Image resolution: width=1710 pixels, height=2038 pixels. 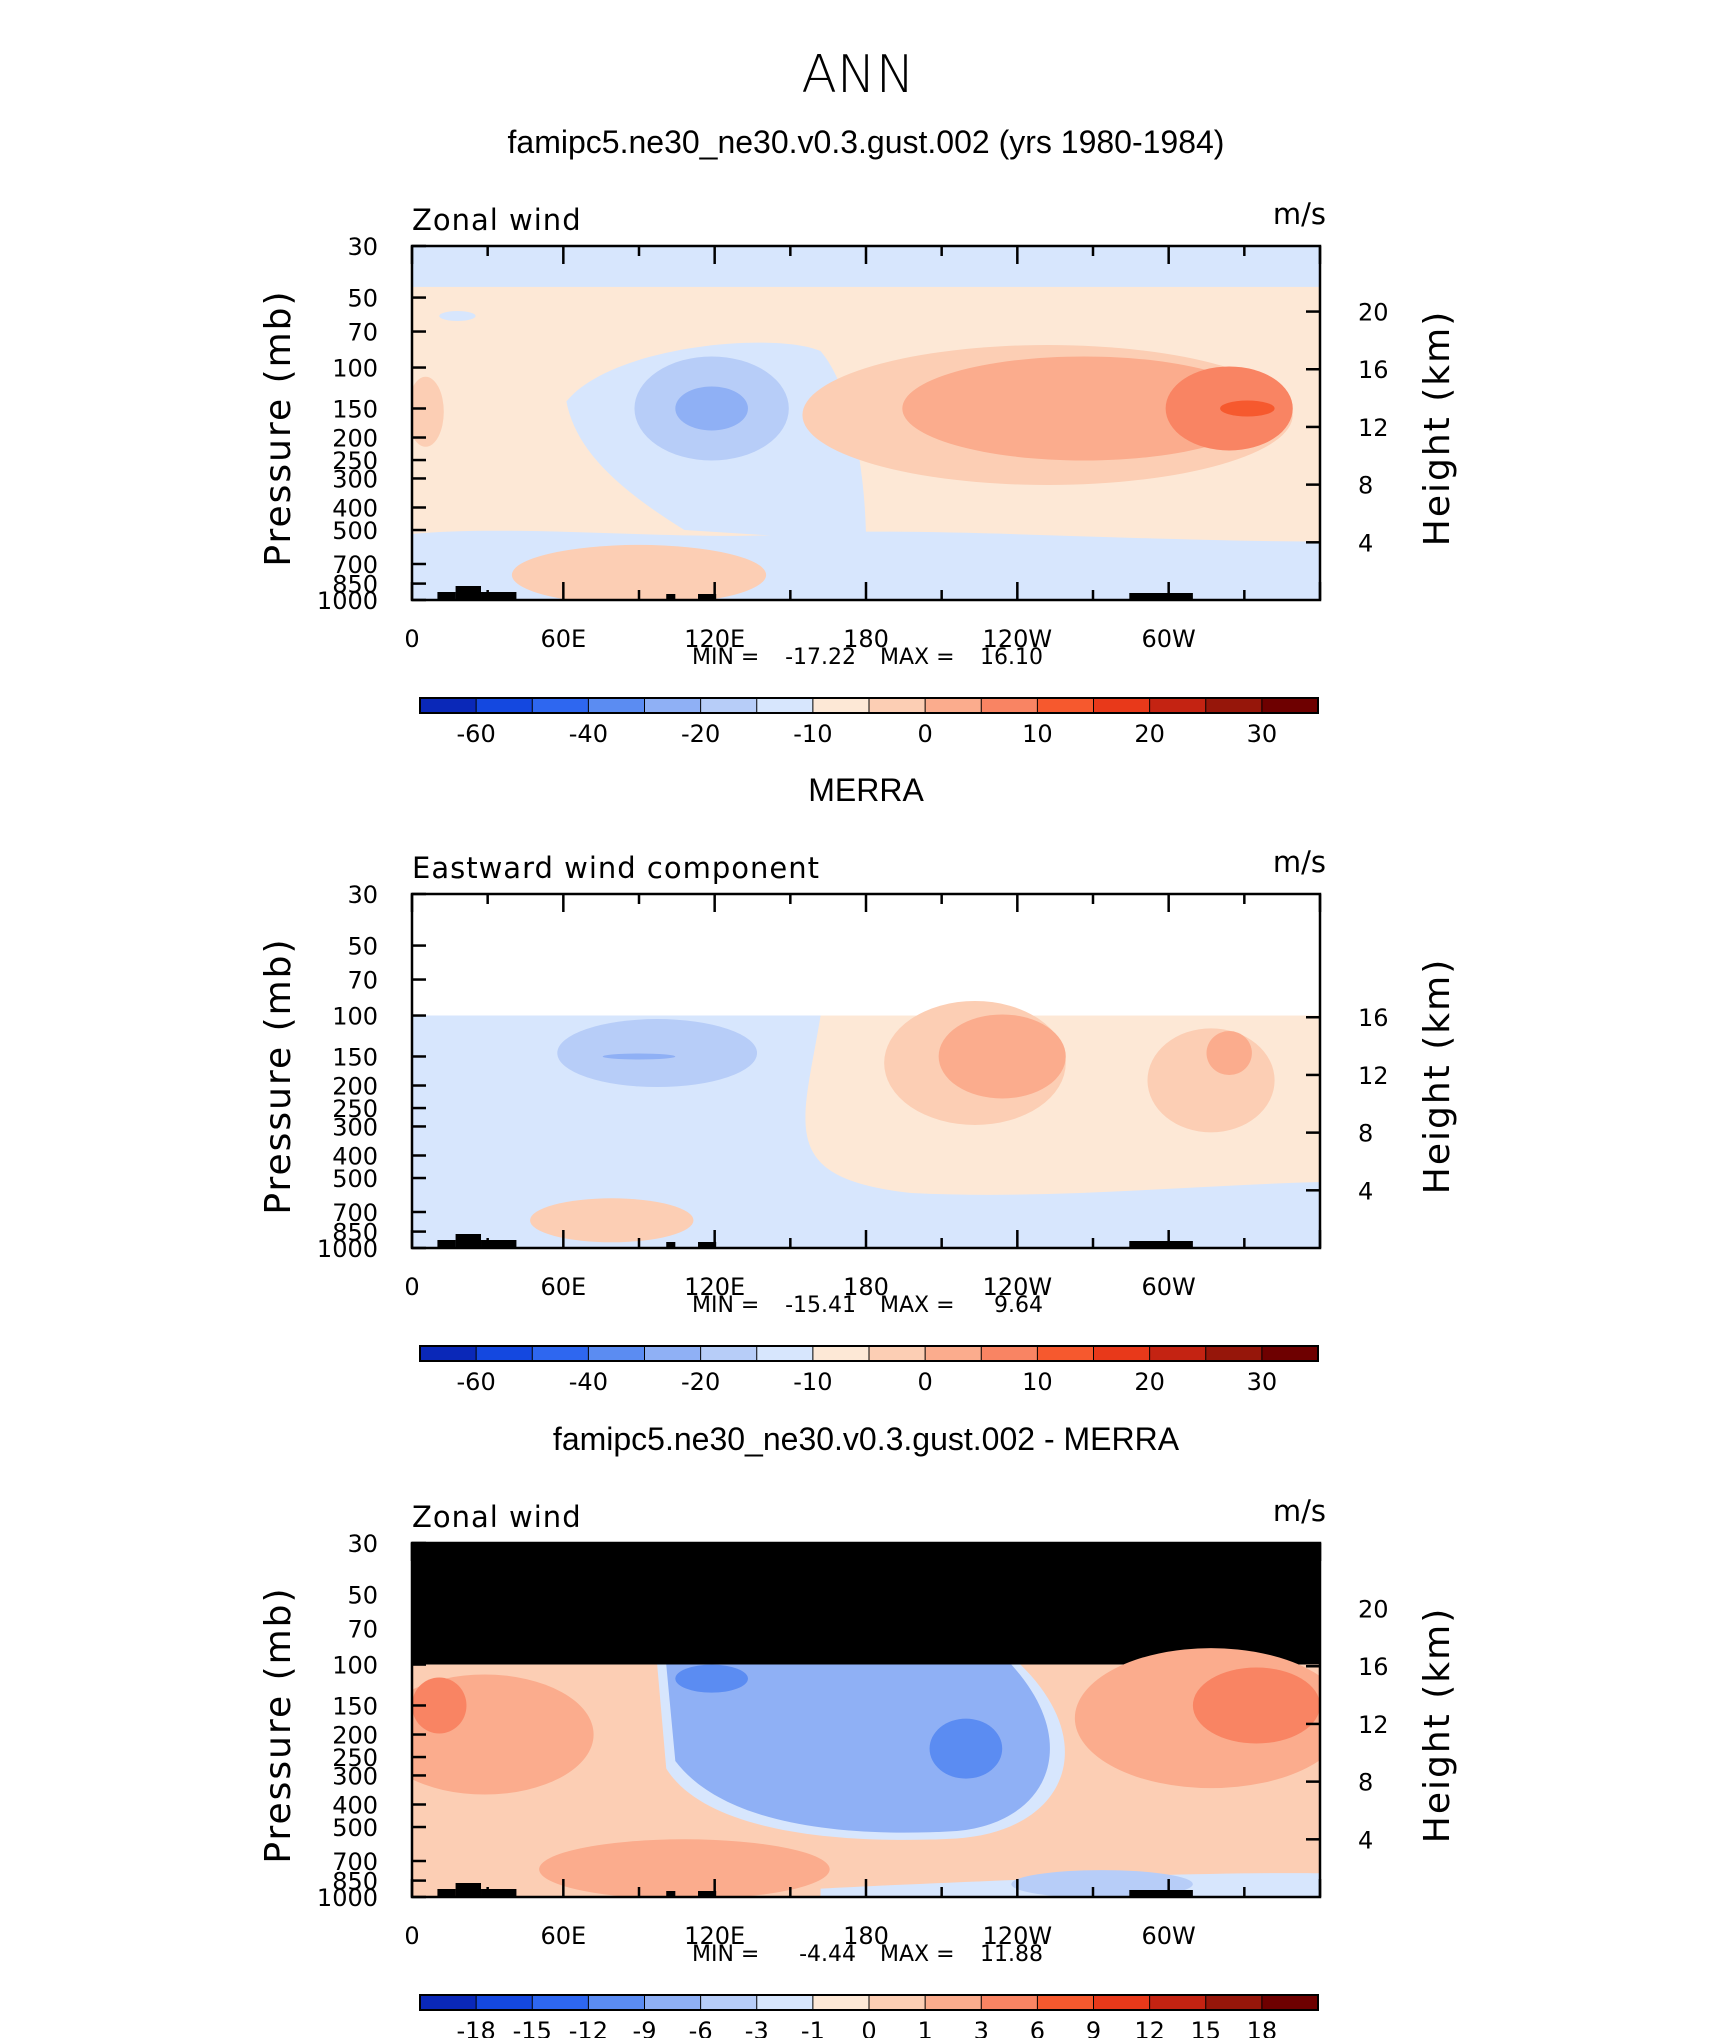 I want to click on max-value: 16.10, so click(x=1011, y=657).